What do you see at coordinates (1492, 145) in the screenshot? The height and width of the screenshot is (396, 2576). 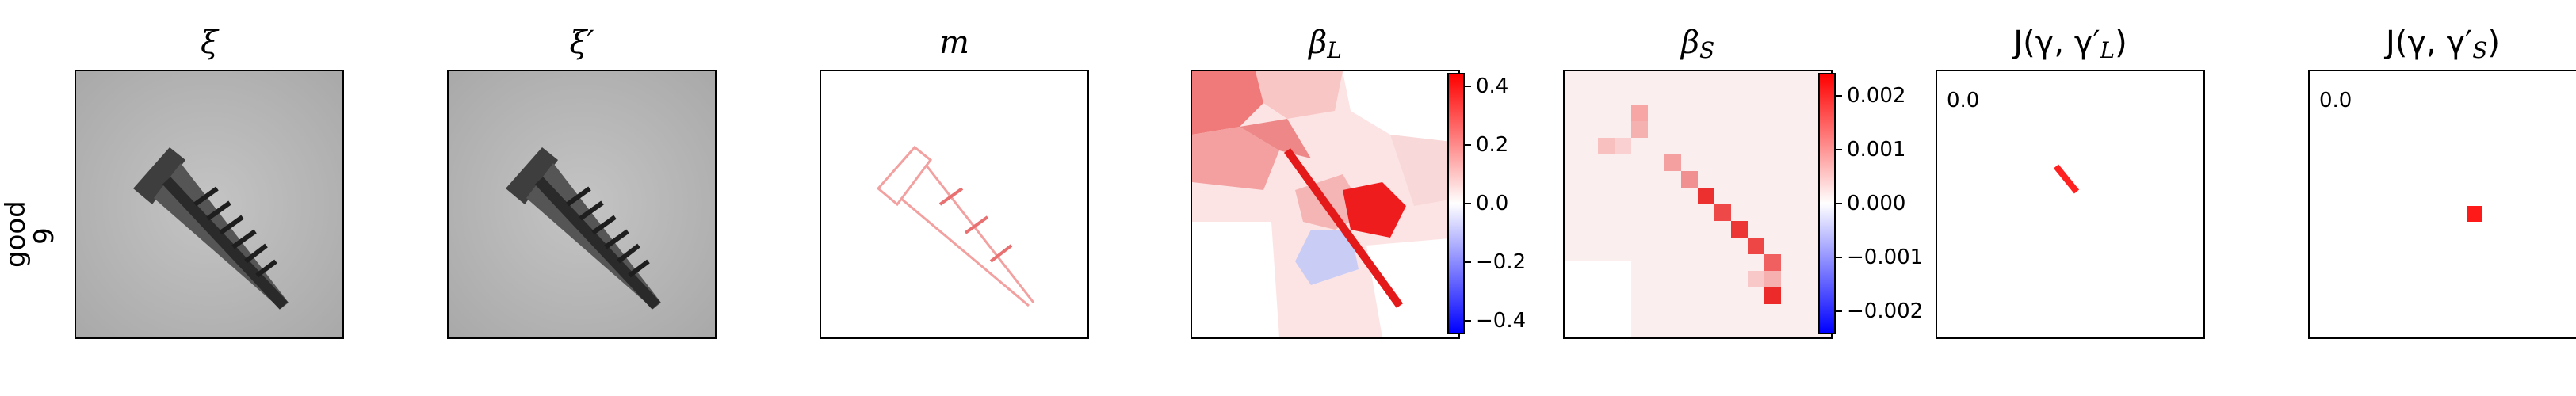 I see `colorbar-beta-l-ticklabel: 0.2` at bounding box center [1492, 145].